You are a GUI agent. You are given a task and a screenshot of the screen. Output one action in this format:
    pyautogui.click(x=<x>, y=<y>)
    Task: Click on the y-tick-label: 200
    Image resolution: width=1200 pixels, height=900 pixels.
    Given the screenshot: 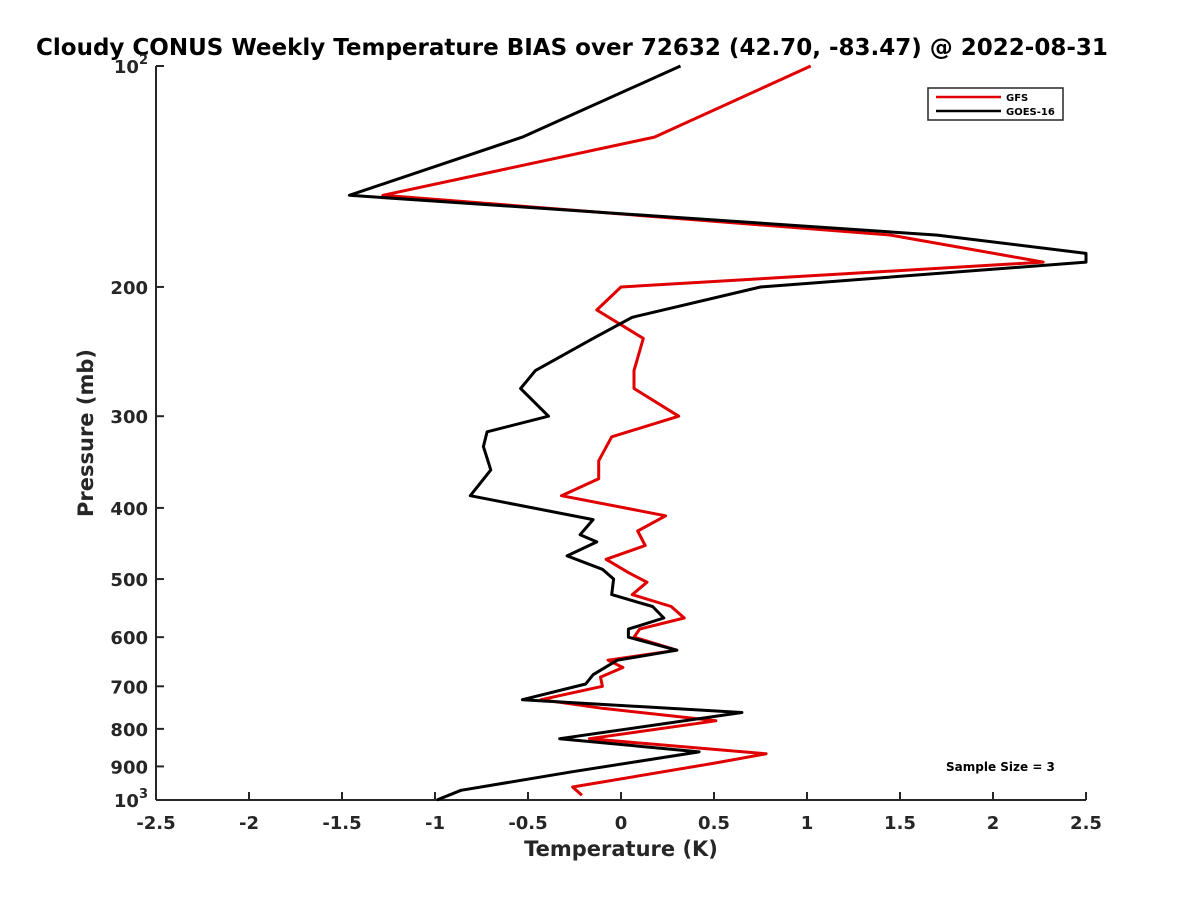 What is the action you would take?
    pyautogui.click(x=129, y=288)
    